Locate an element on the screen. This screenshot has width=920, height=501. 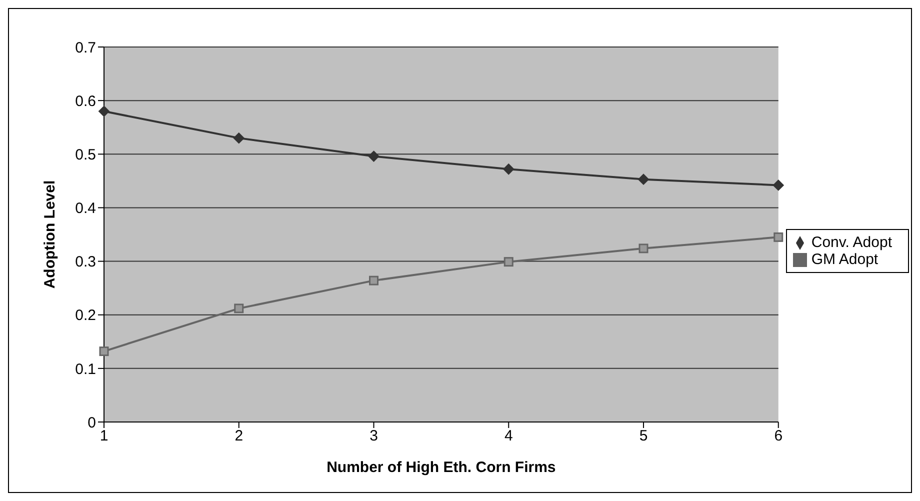
y-tick-label: 0.3 is located at coordinates (85, 262).